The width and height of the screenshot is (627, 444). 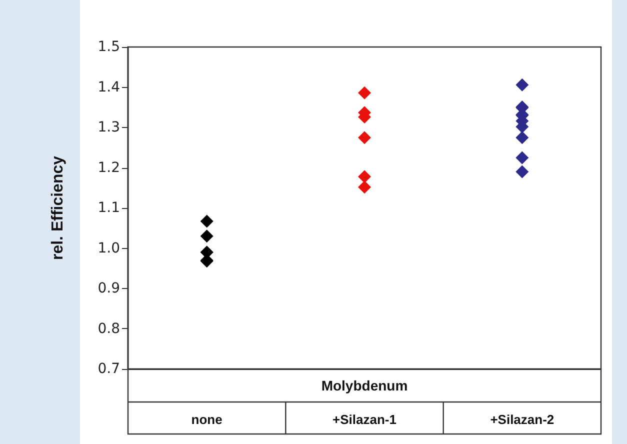 I want to click on x-axis-title: Molybdenum, so click(x=364, y=386).